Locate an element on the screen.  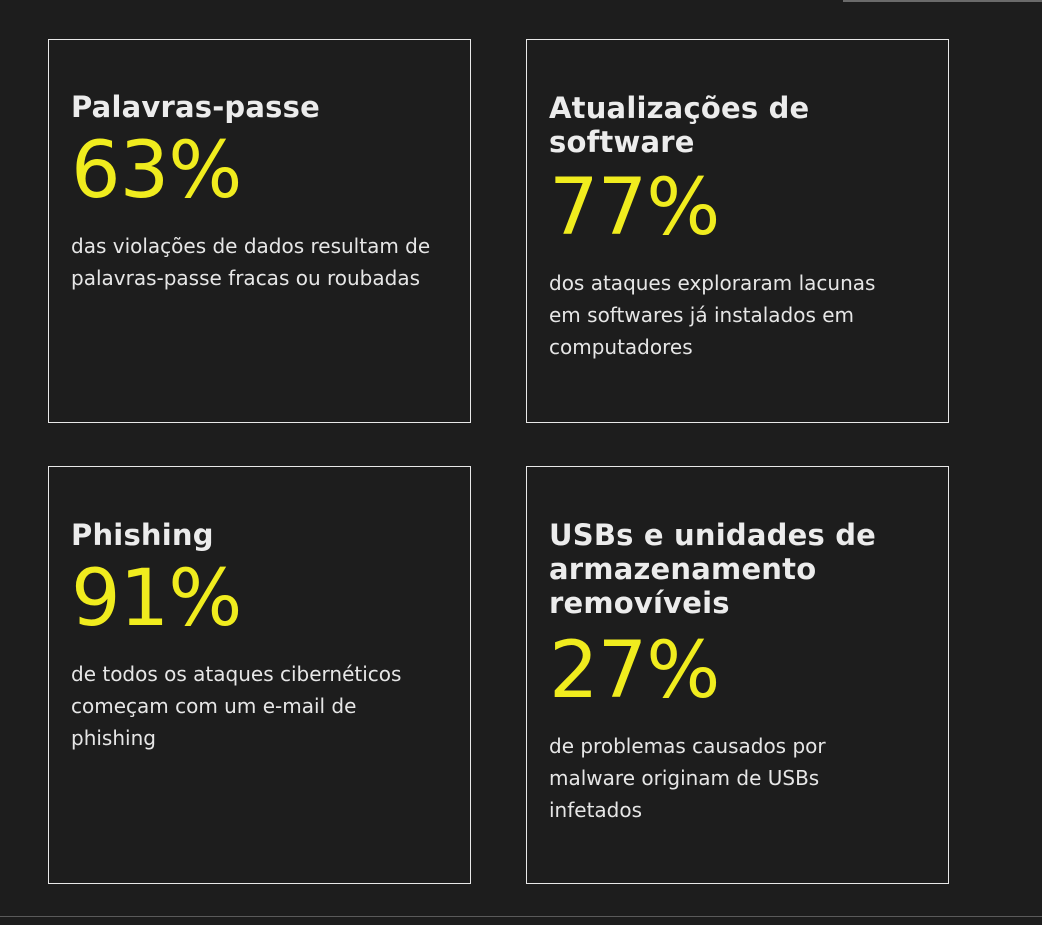
card-title: Palavras-passe is located at coordinates (195, 107).